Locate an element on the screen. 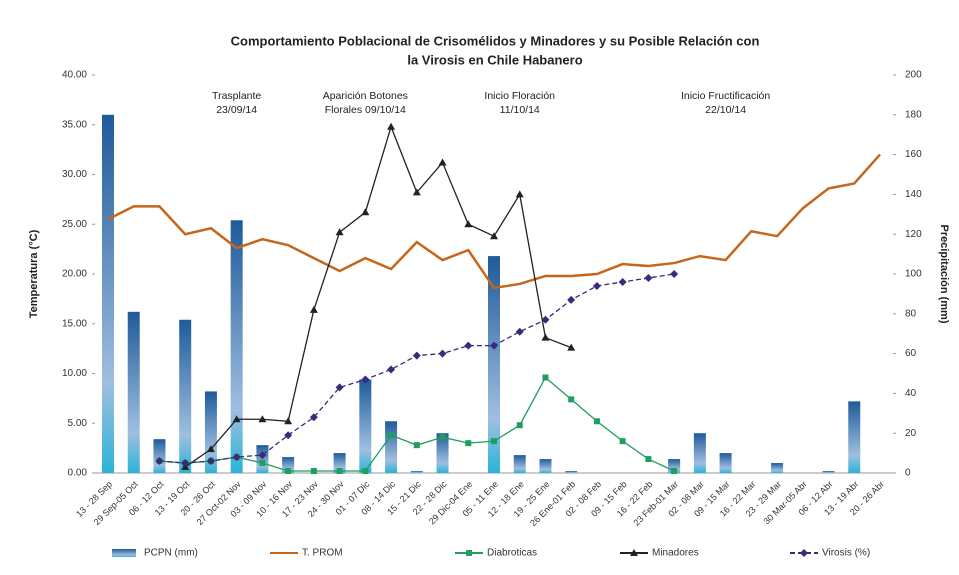  y2-tick-label: 0 is located at coordinates (908, 473).